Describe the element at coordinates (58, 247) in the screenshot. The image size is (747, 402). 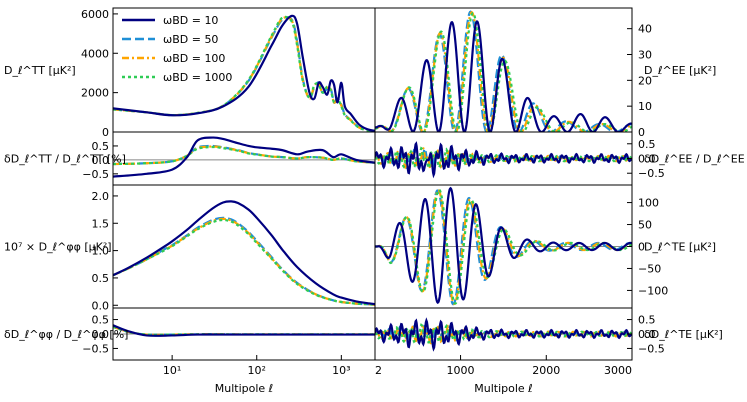
I see `pp-ylabel: 10⁷ × D_ℓ^φφ [μK²]` at that location.